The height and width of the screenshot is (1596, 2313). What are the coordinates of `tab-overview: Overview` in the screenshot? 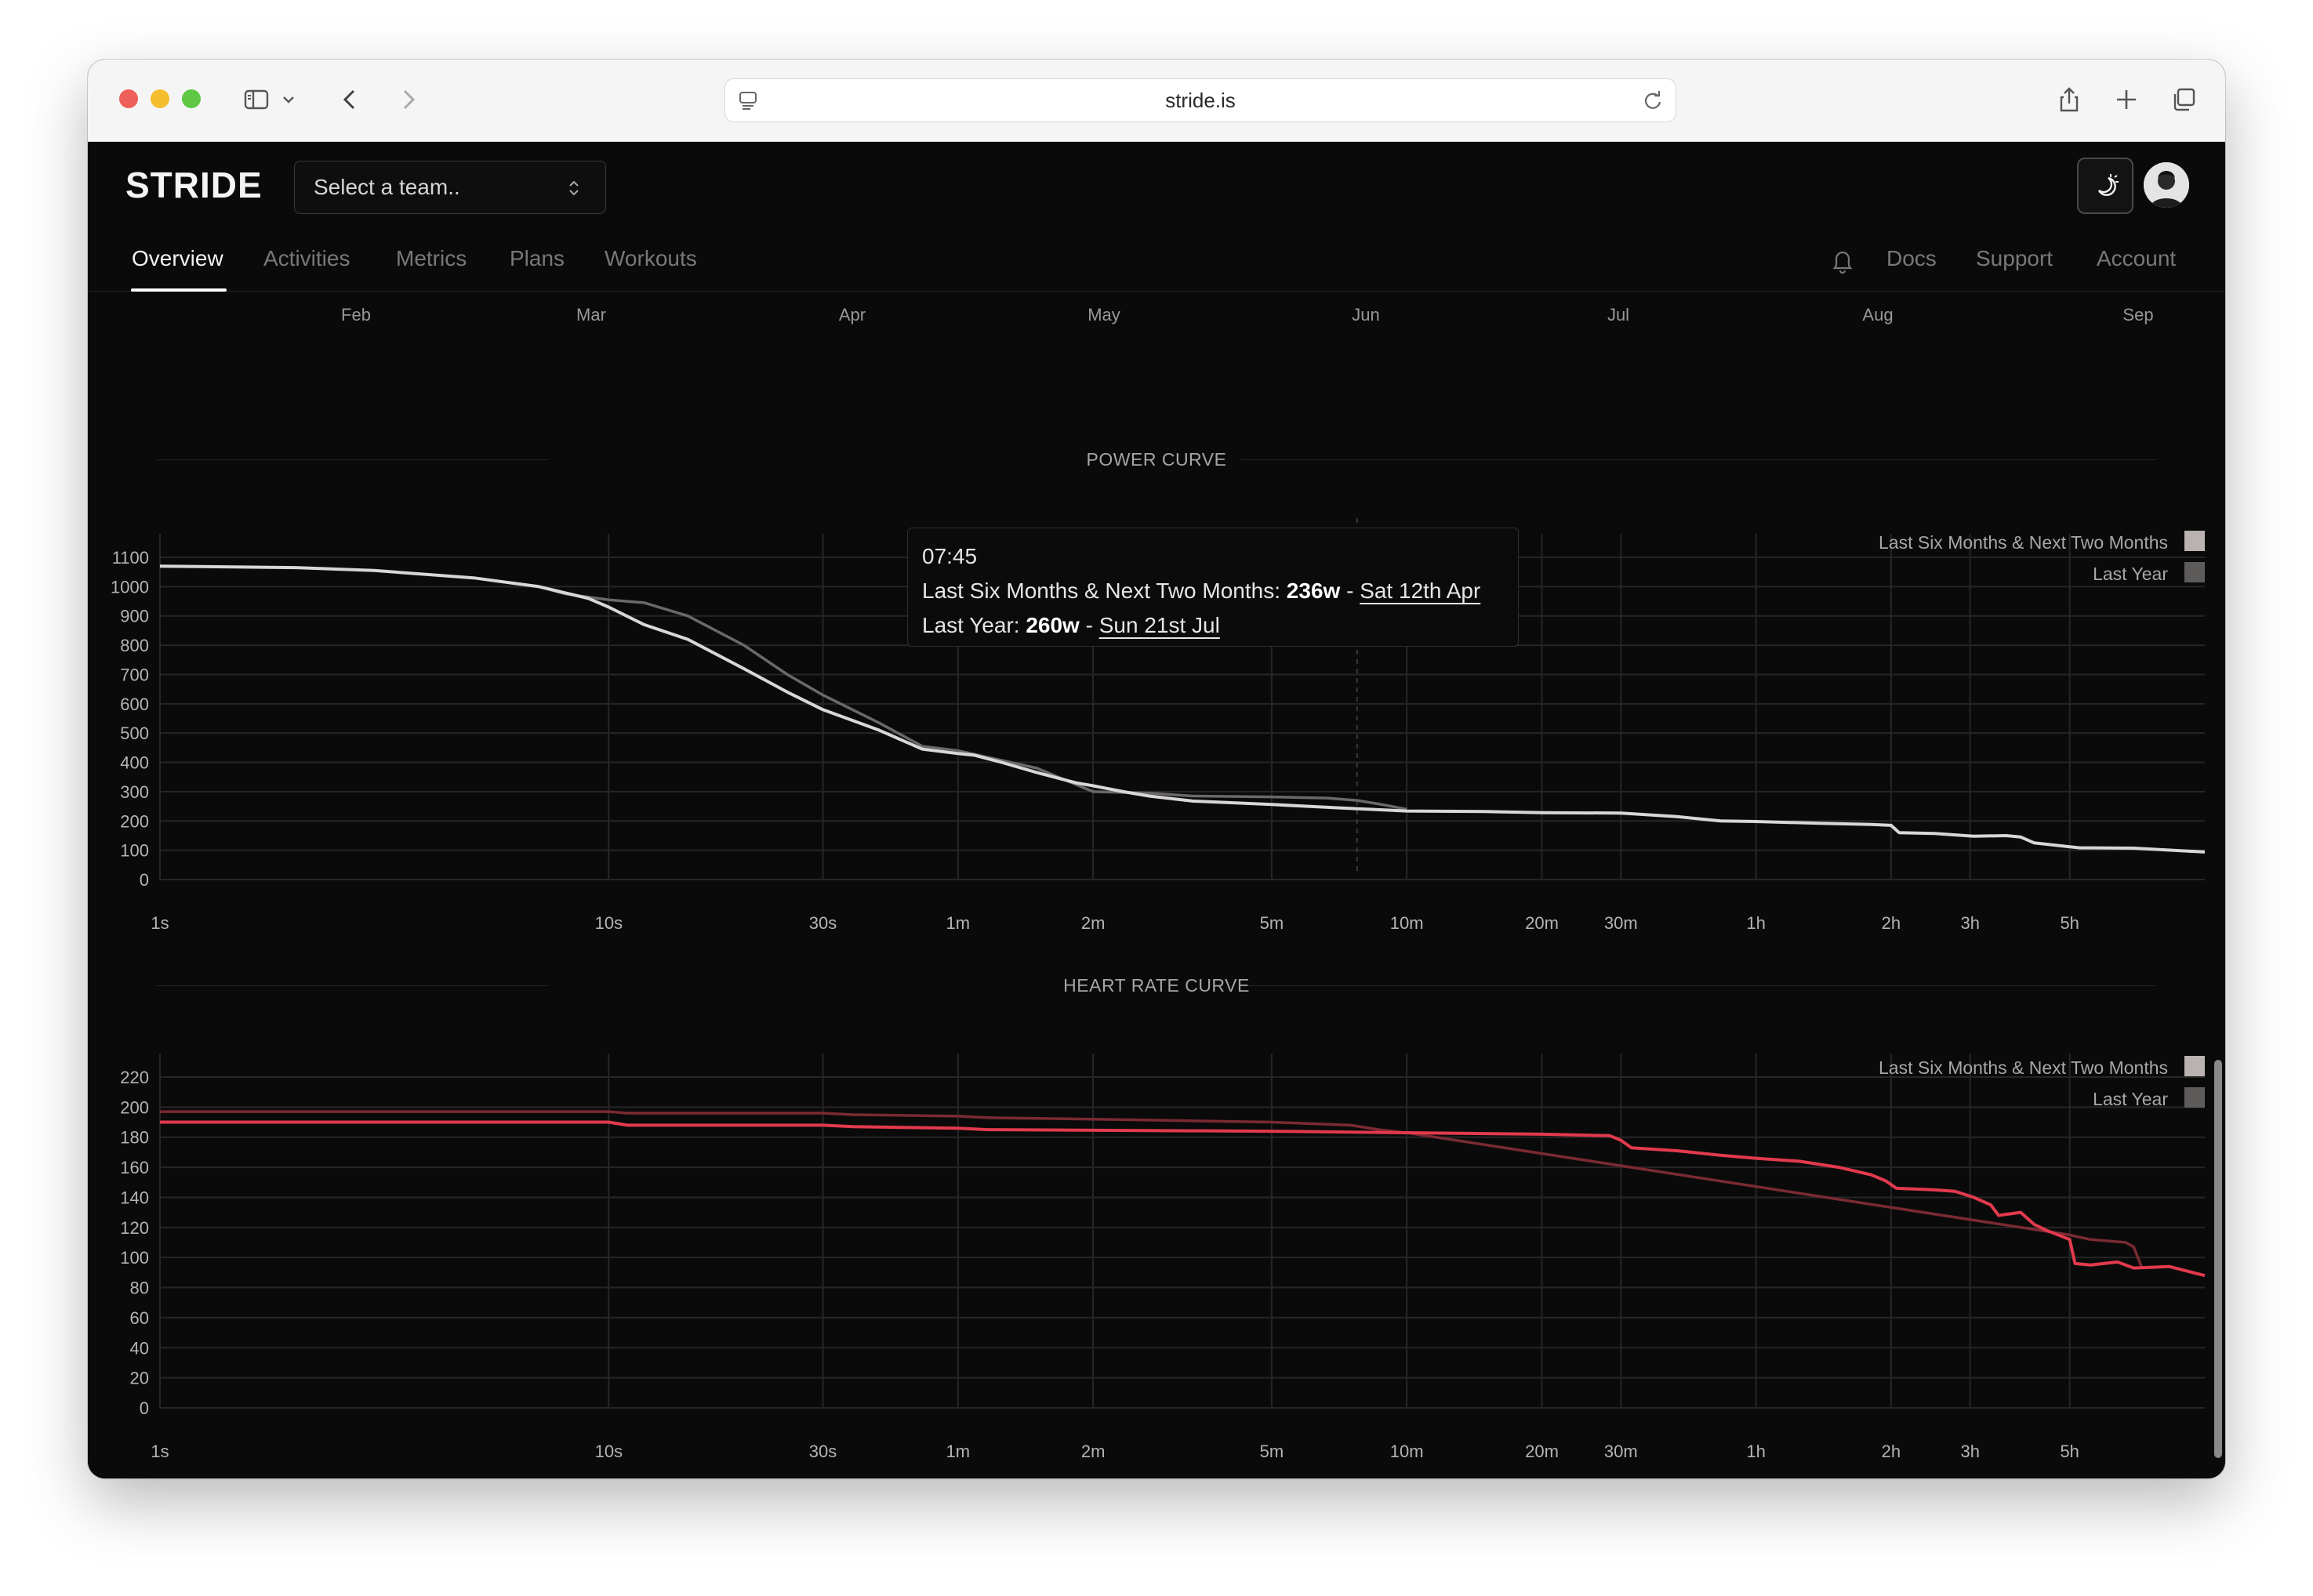 It's located at (177, 258).